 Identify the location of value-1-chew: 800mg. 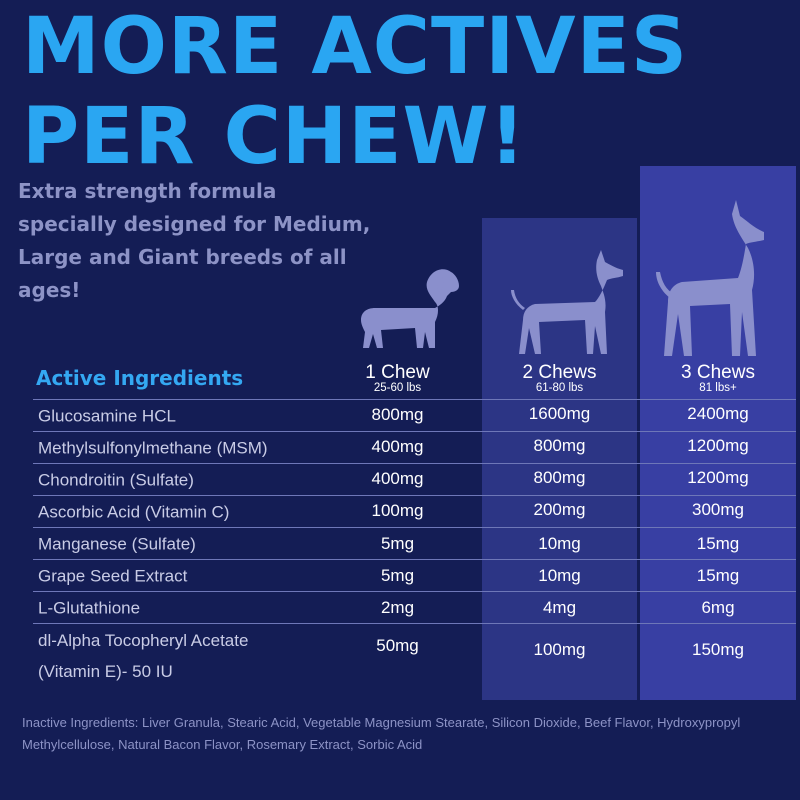
(397, 414).